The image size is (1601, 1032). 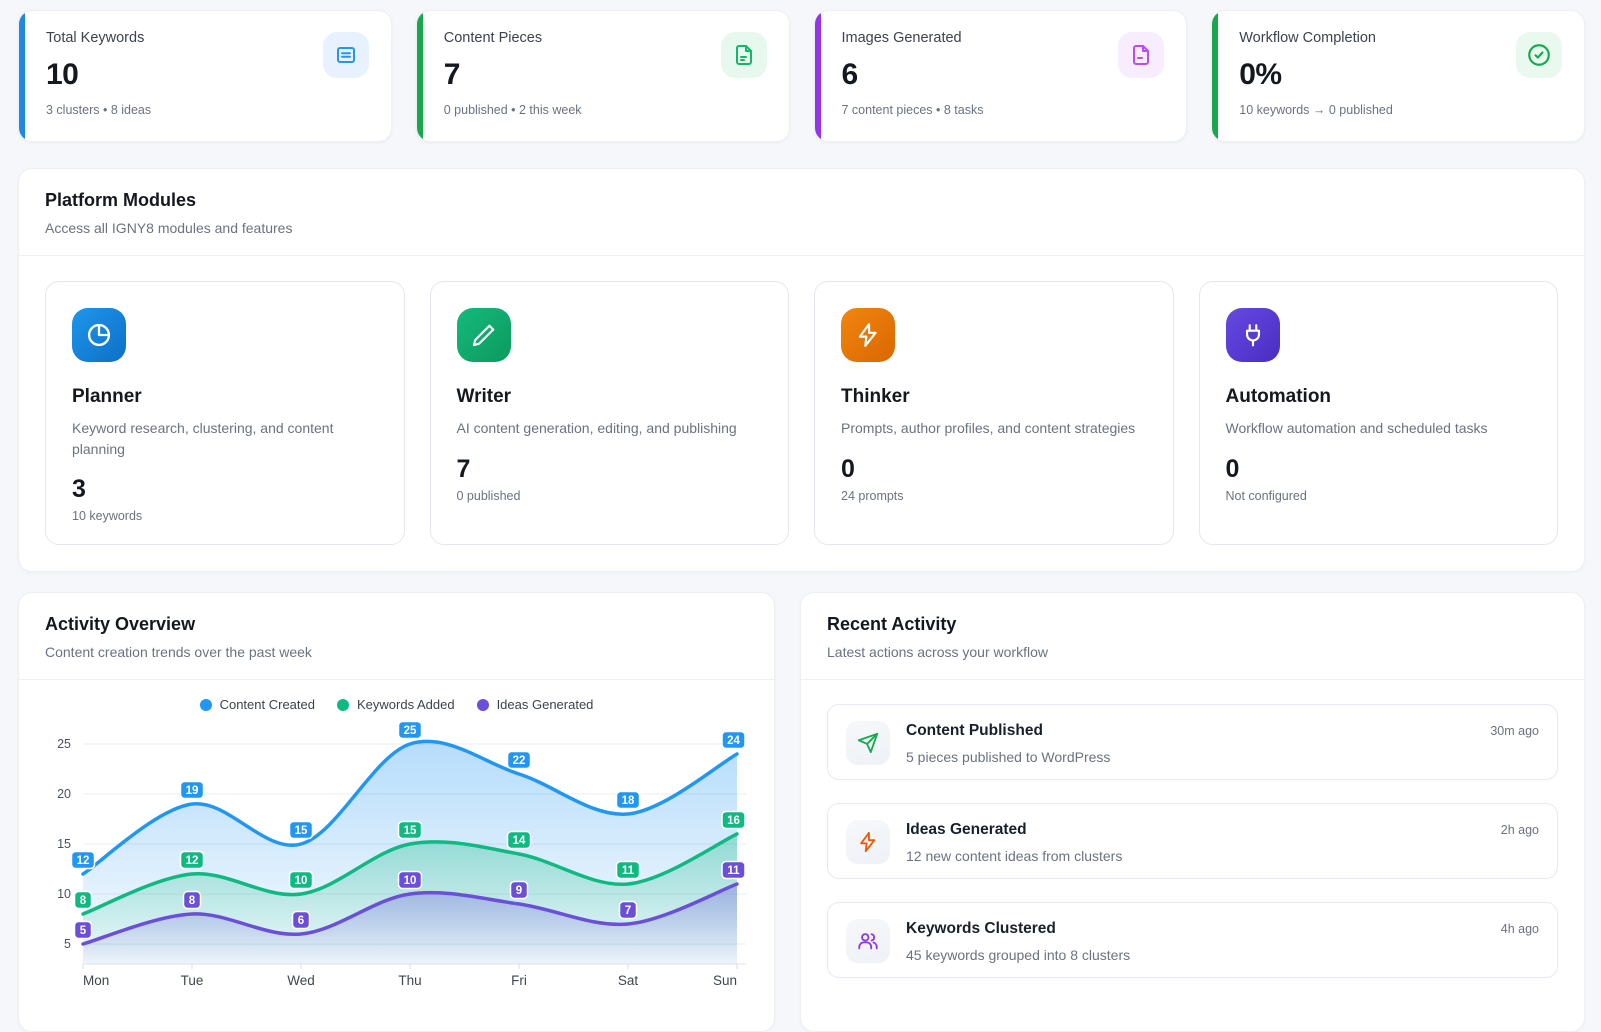 I want to click on stat-value: 0%, so click(x=1260, y=74).